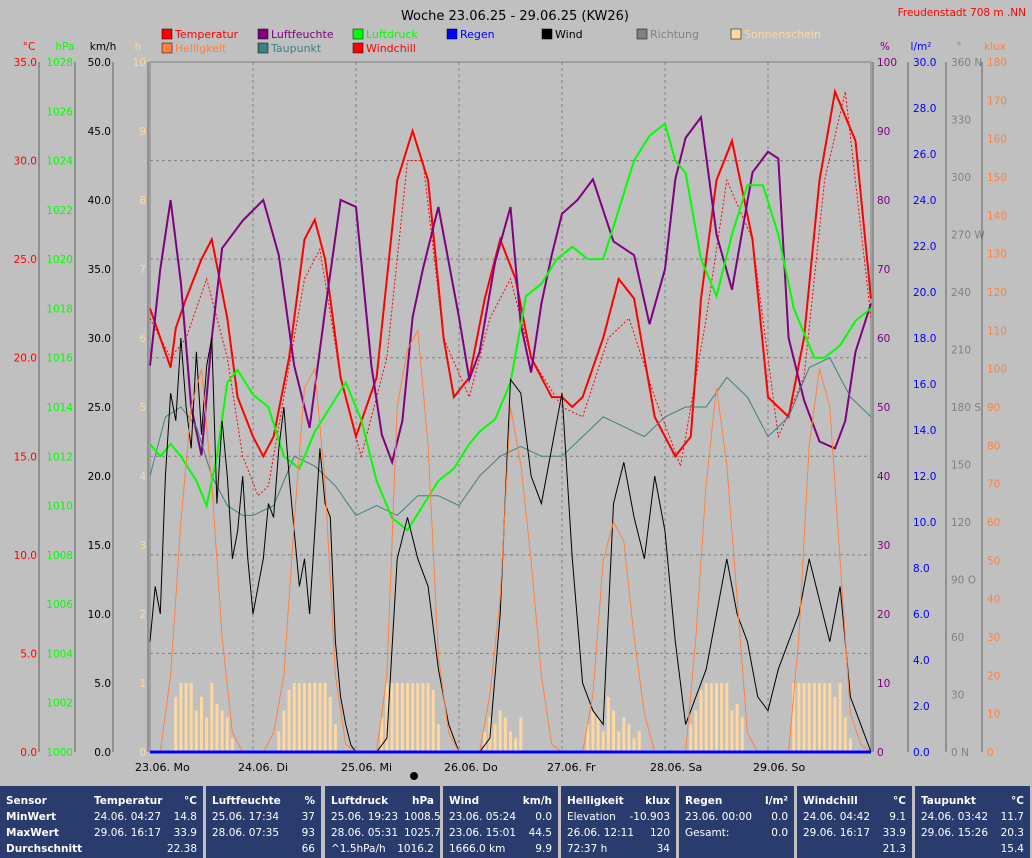 This screenshot has width=1032, height=858. What do you see at coordinates (142, 753) in the screenshot?
I see `sun-tick-label: 0` at bounding box center [142, 753].